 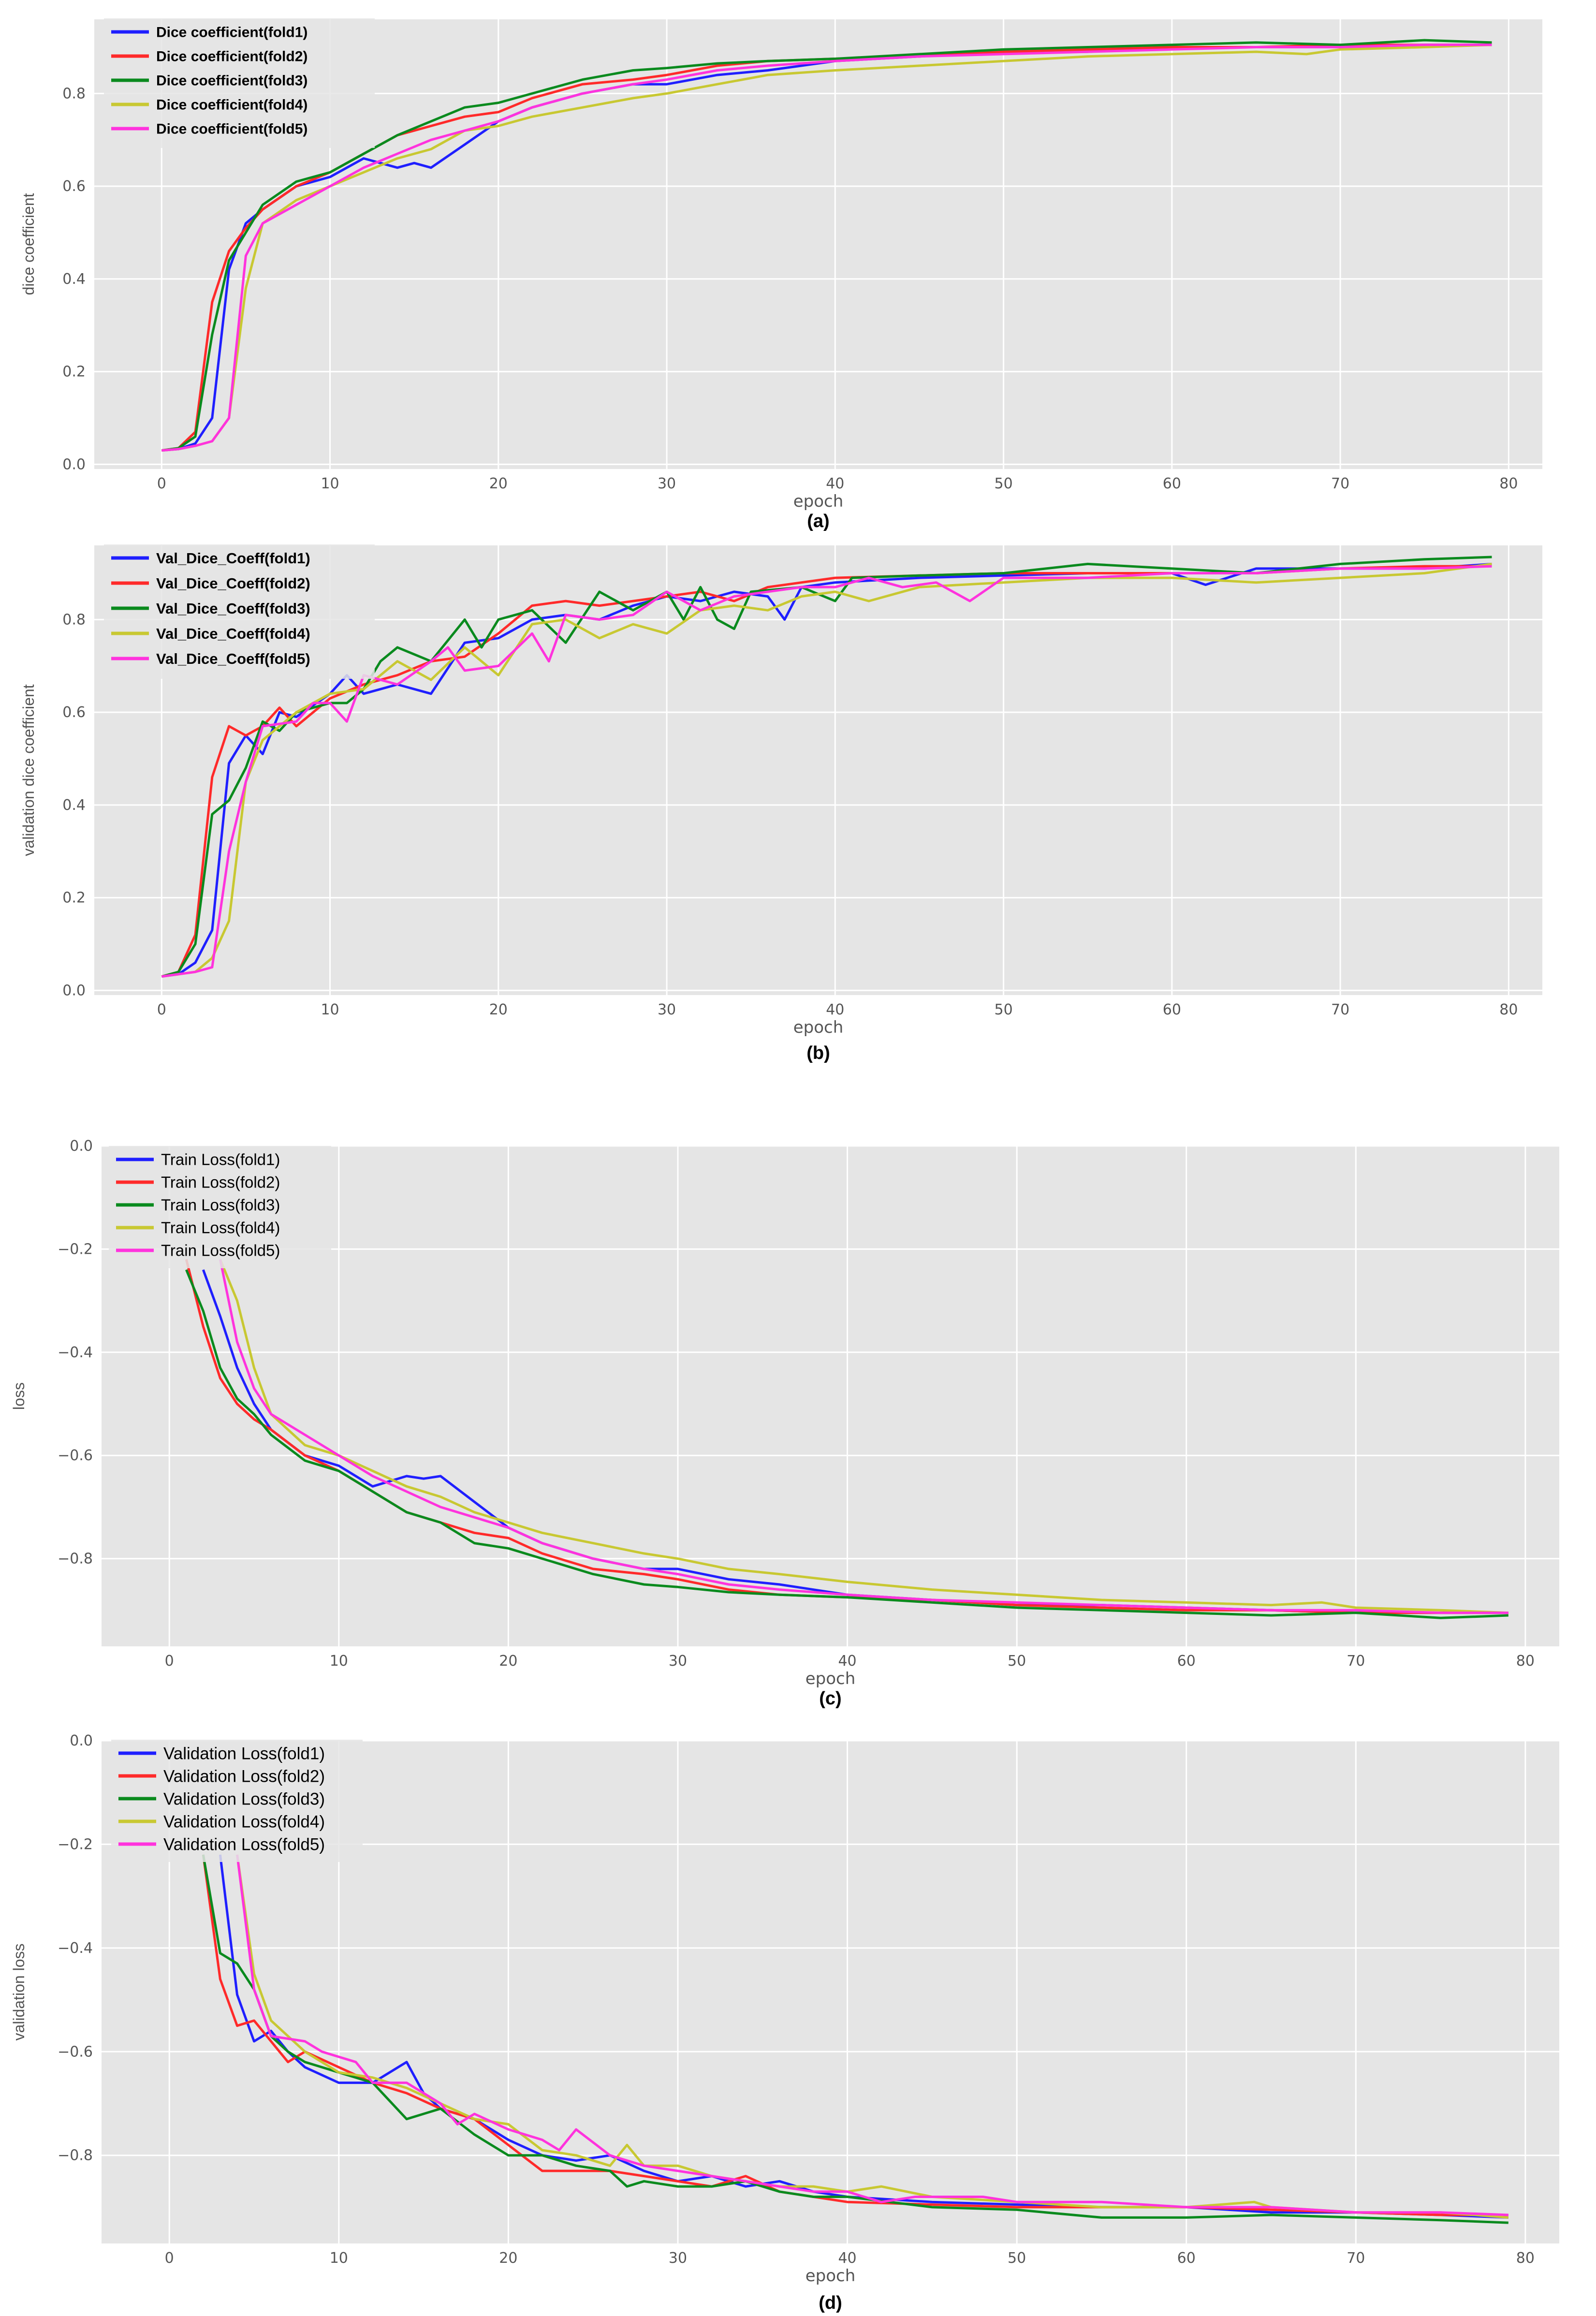 What do you see at coordinates (830, 2303) in the screenshot?
I see `panel-label: (d)` at bounding box center [830, 2303].